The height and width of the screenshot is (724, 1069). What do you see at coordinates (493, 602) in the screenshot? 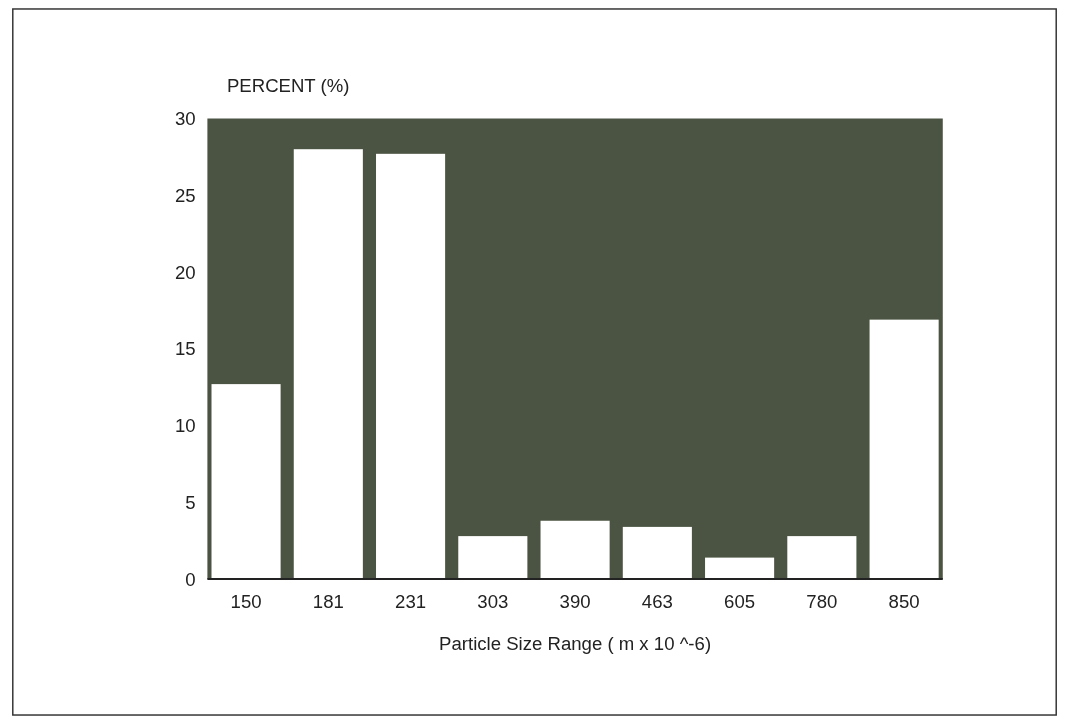
I see `x-tick-label: 303` at bounding box center [493, 602].